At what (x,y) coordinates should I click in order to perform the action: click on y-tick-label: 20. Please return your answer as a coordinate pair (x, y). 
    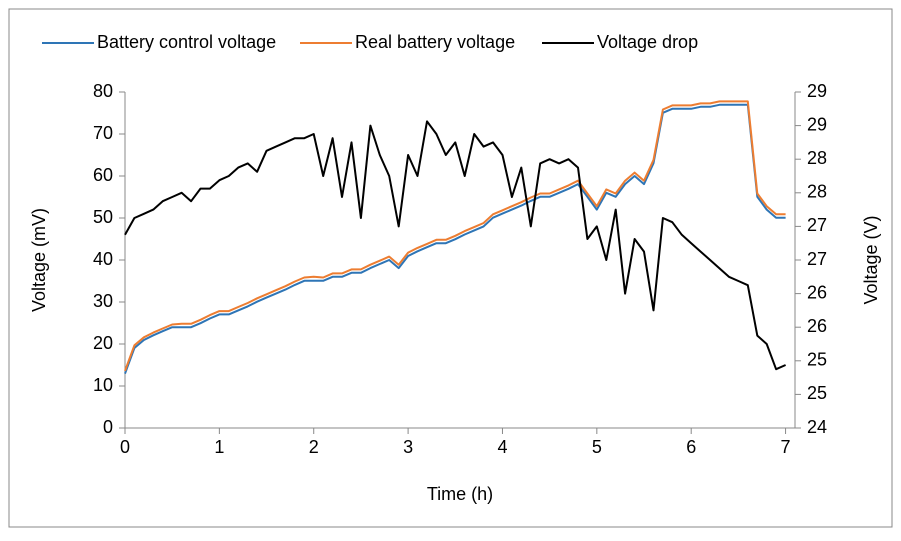
    Looking at the image, I should click on (103, 343).